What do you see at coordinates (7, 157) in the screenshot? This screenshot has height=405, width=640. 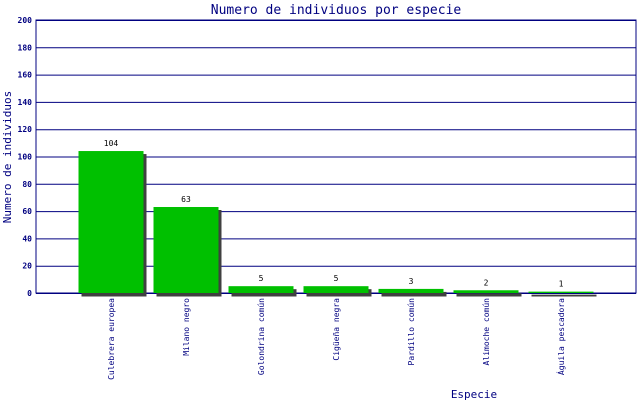 I see `y-axis-label: Numero de individuos` at bounding box center [7, 157].